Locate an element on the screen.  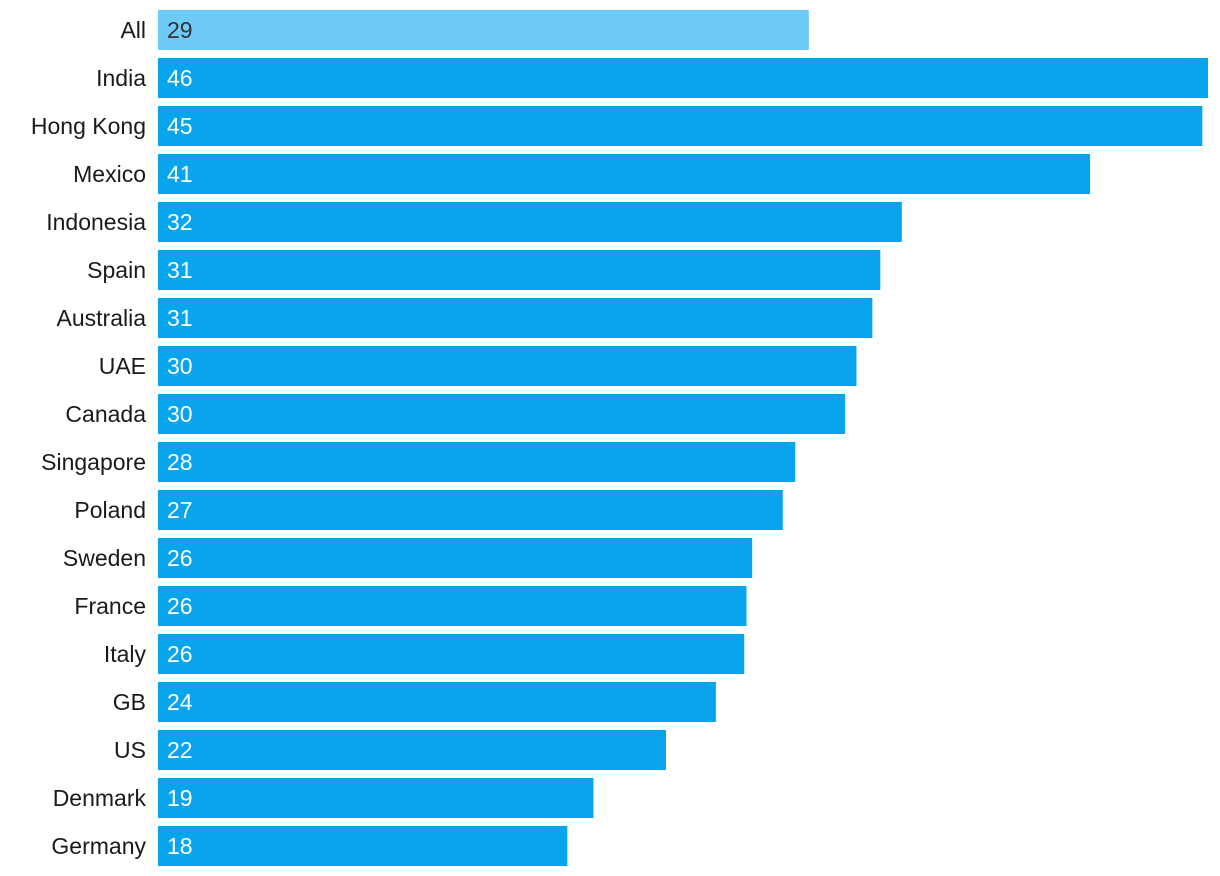
bar-row-italy: Italy 26 is located at coordinates (424, 654).